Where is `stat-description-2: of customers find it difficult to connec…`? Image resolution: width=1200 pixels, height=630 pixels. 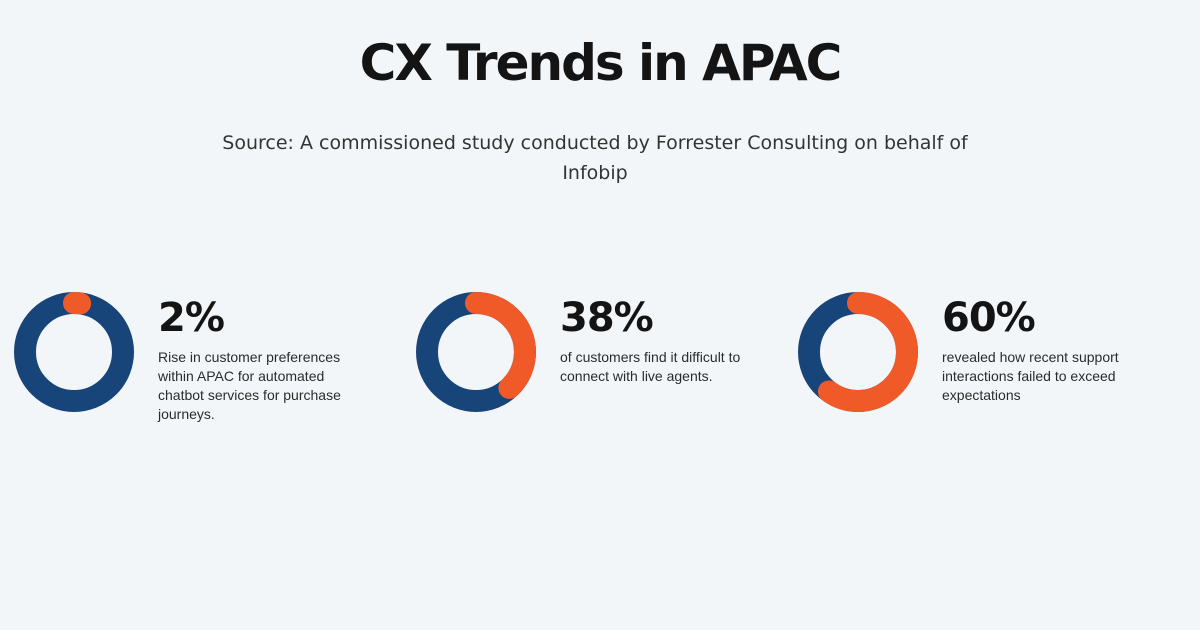
stat-description-2: of customers find it difficult to connec… is located at coordinates (650, 366).